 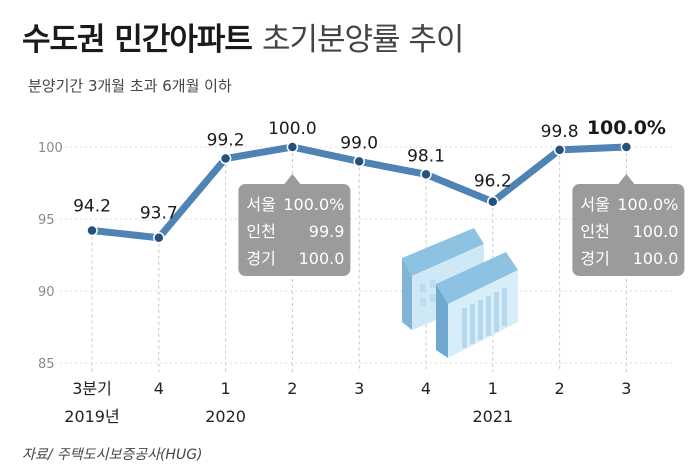 I want to click on building-illustration, so click(x=460, y=293).